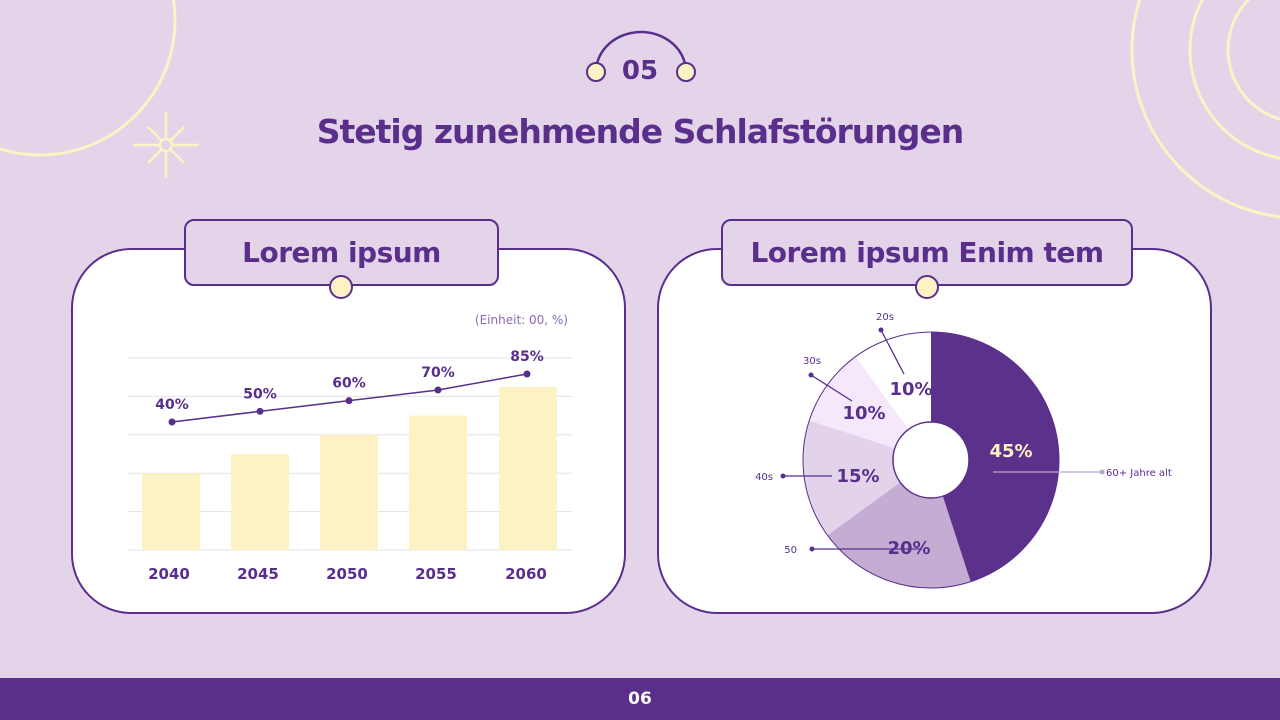 This screenshot has height=720, width=1280. Describe the element at coordinates (790, 550) in the screenshot. I see `slice-name: 50` at that location.